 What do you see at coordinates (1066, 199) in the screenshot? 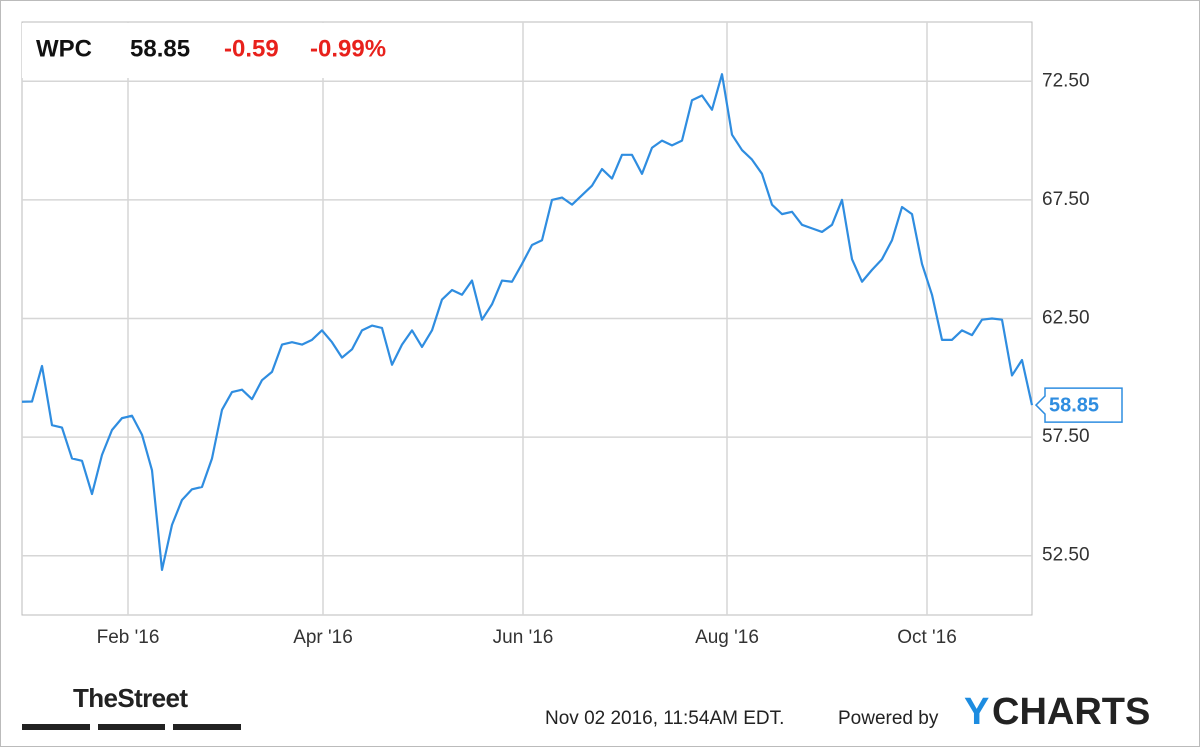
I see `y-tick-label: 67.50` at bounding box center [1066, 199].